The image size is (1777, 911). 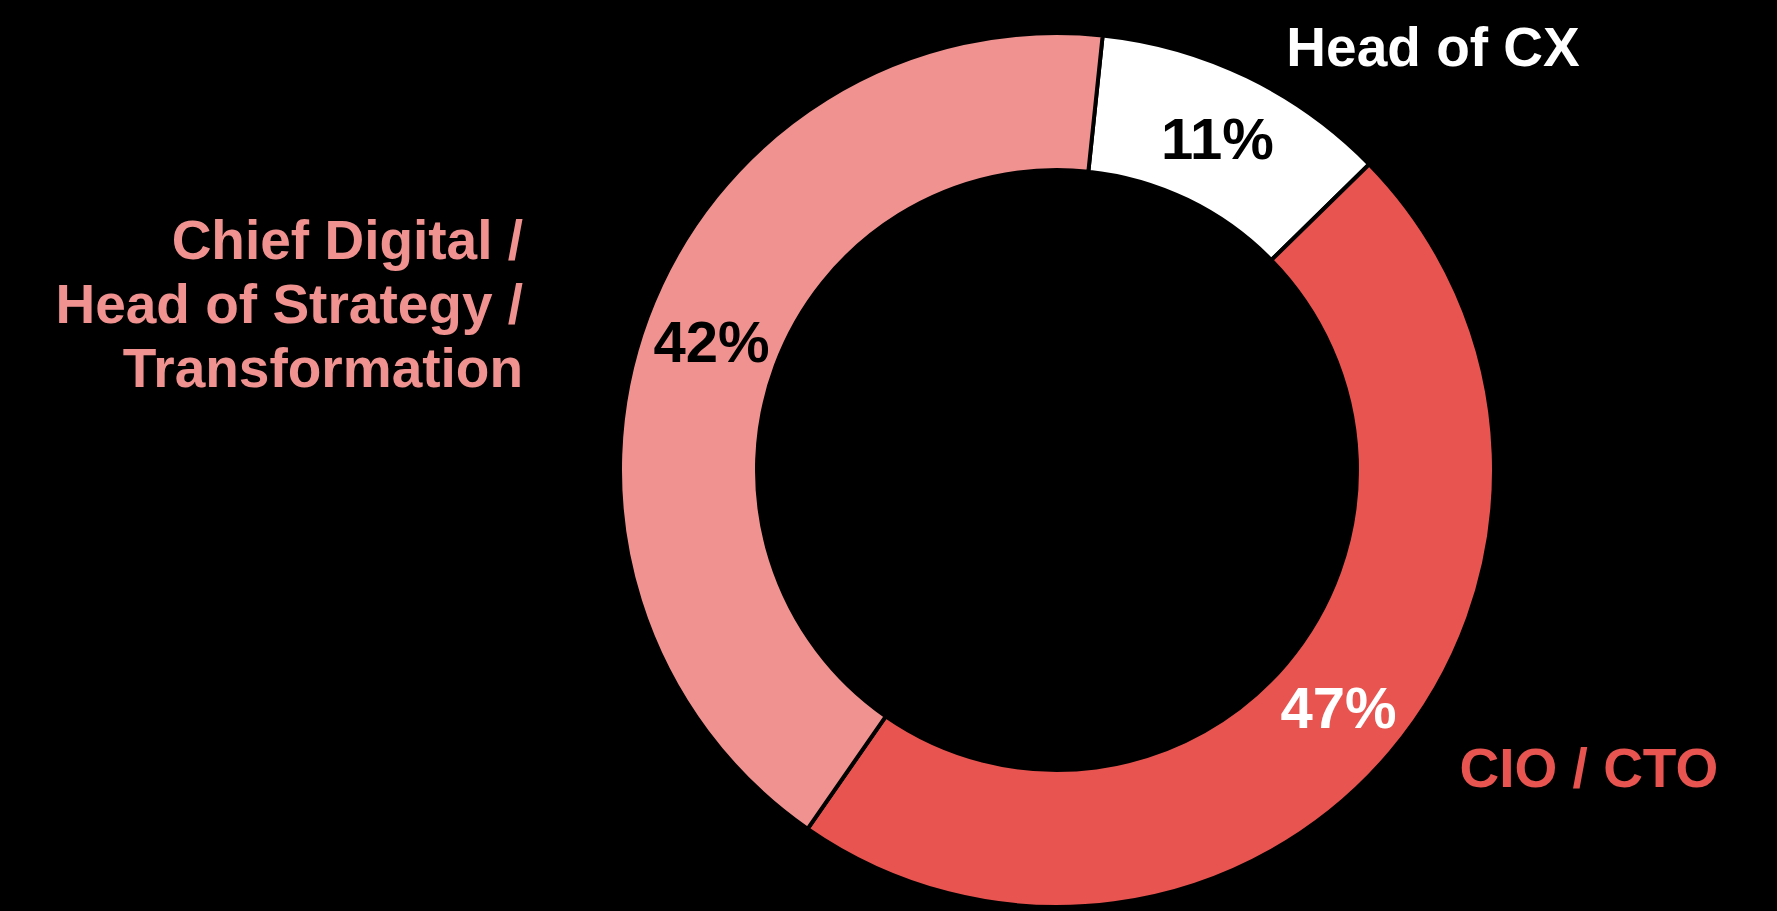 What do you see at coordinates (1589, 768) in the screenshot?
I see `slice-label: CIO / CTO` at bounding box center [1589, 768].